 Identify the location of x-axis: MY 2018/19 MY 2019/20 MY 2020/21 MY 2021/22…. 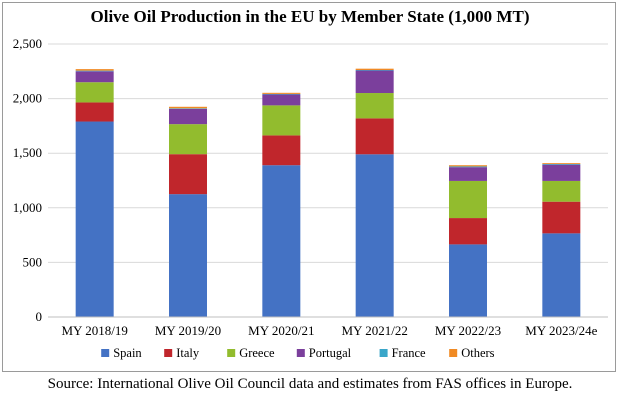
(328, 327).